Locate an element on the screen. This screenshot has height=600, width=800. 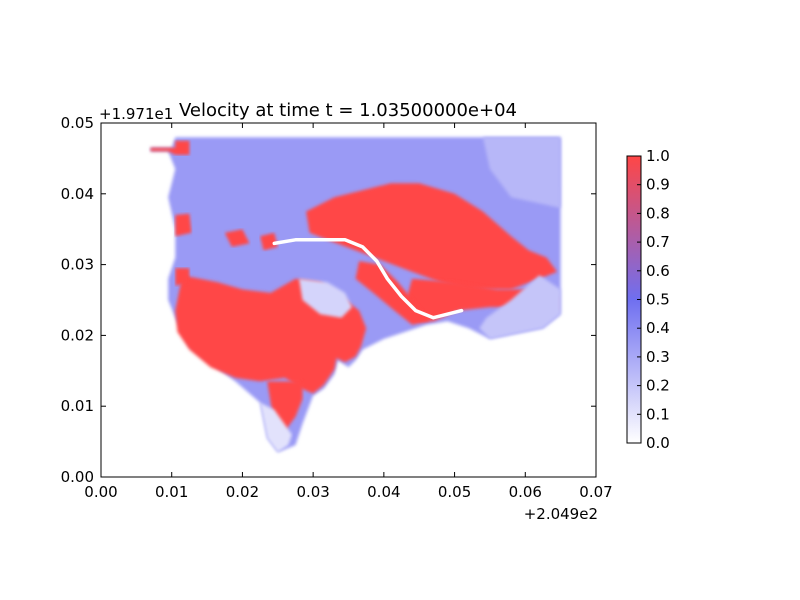
colorbar-tick-label: 0.8 is located at coordinates (658, 213).